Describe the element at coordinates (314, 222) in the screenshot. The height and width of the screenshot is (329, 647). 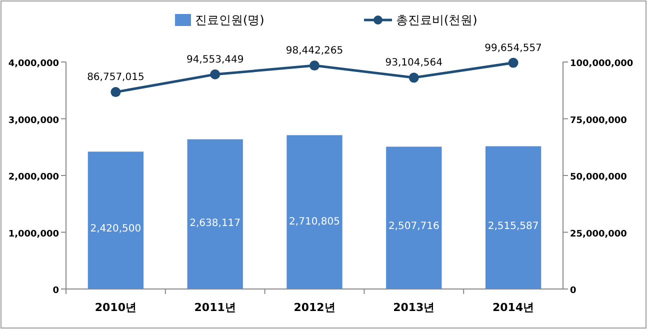
I see `data-label: 2,710,805` at that location.